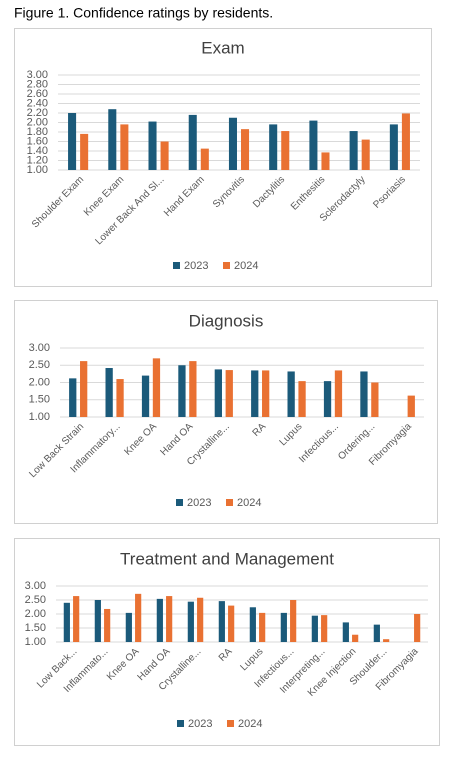 This screenshot has height=759, width=455. I want to click on y-tick-label: 2.80, so click(37, 84).